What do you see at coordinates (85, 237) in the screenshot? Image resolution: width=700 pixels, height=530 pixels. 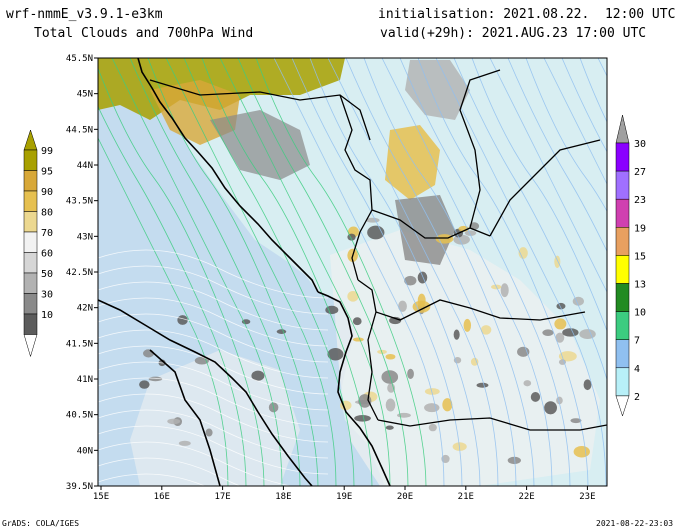 I see `lat-tick-label: 43N` at bounding box center [85, 237].